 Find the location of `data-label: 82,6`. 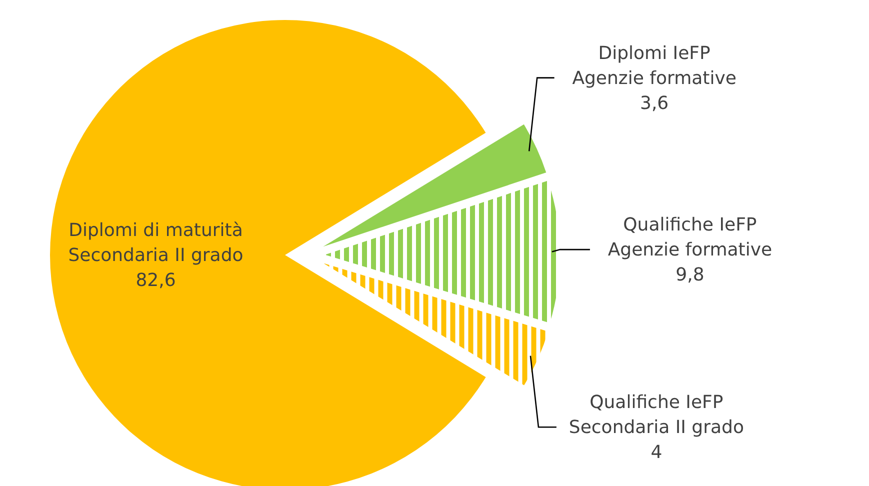

data-label: 82,6 is located at coordinates (156, 281).